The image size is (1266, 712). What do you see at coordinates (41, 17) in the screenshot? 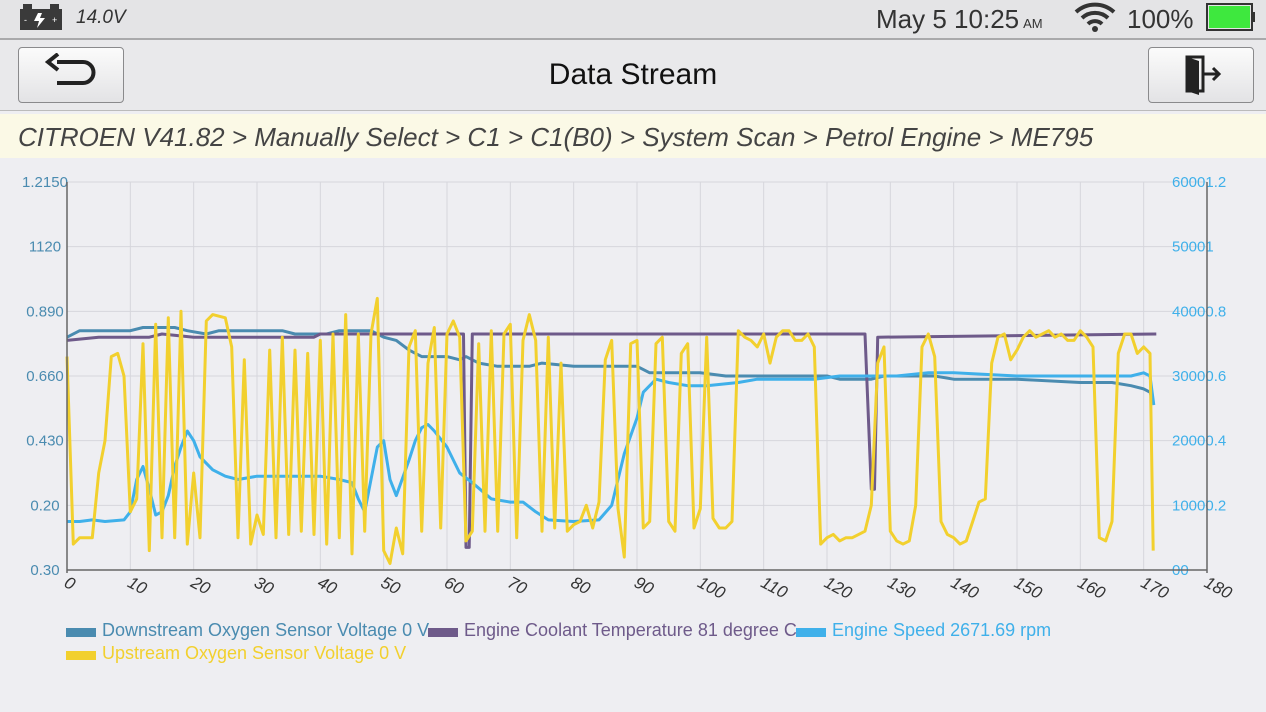
I see `car-battery-icon: - +` at bounding box center [41, 17].